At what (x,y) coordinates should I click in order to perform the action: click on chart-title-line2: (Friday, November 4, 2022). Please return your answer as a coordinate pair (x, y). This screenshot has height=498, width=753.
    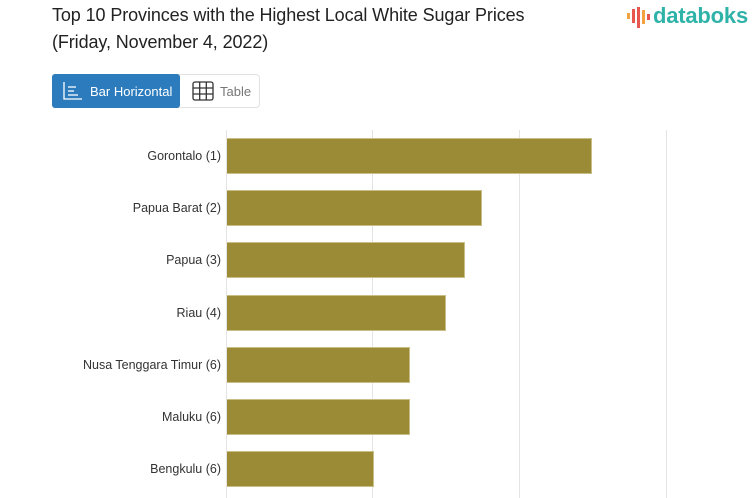
    Looking at the image, I should click on (160, 42).